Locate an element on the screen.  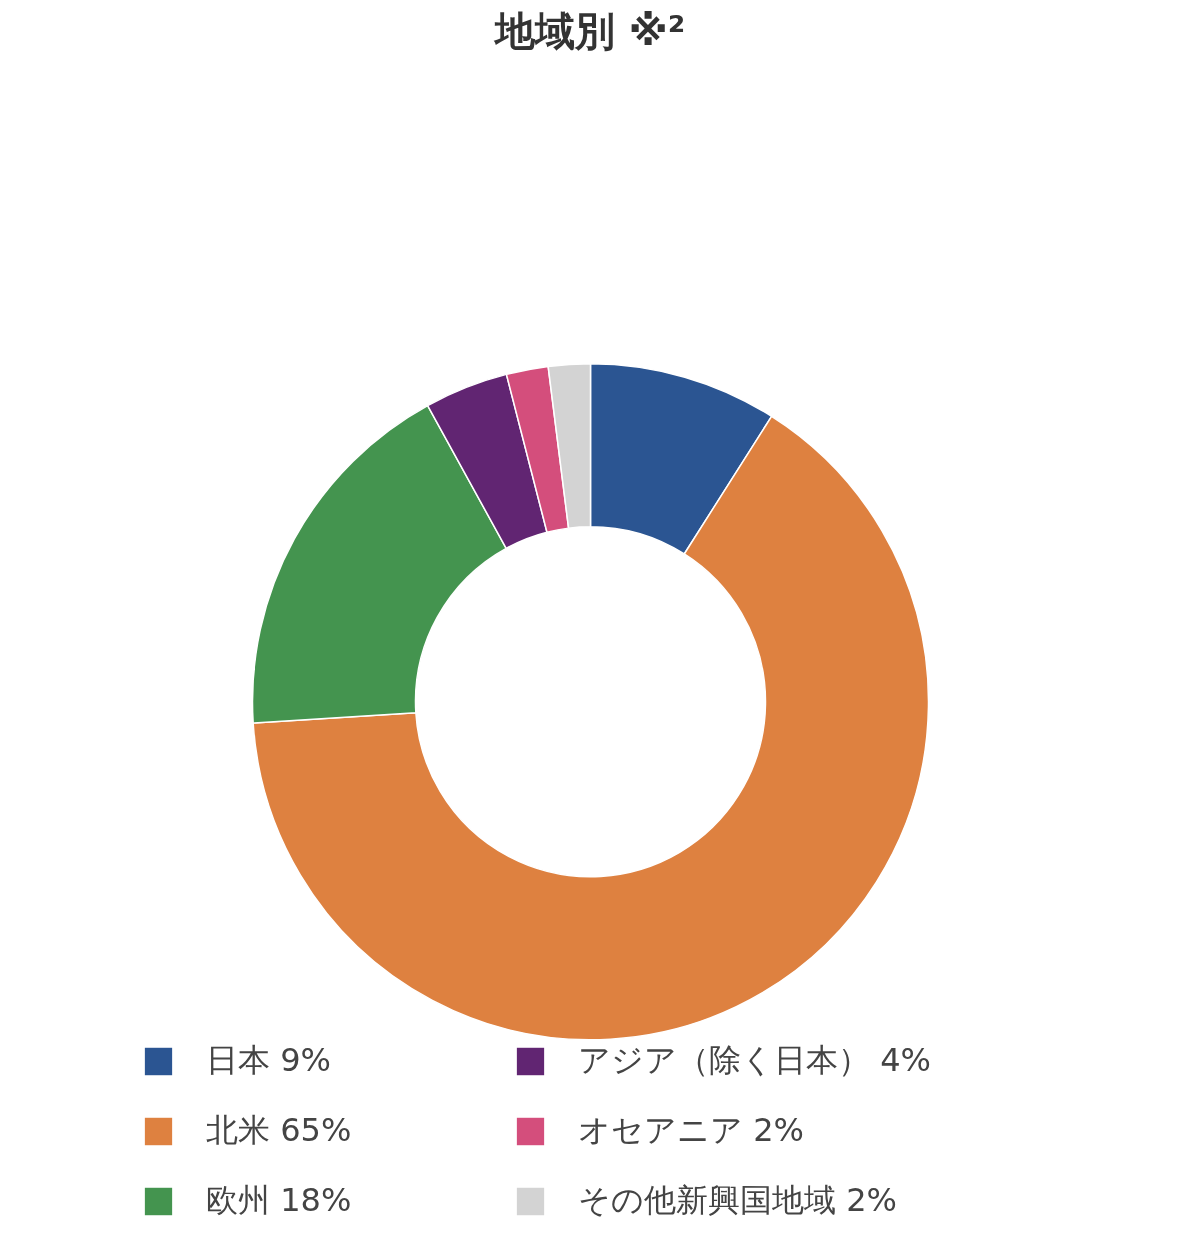
legend-label: その他新興国地域 2% is located at coordinates (737, 1200).